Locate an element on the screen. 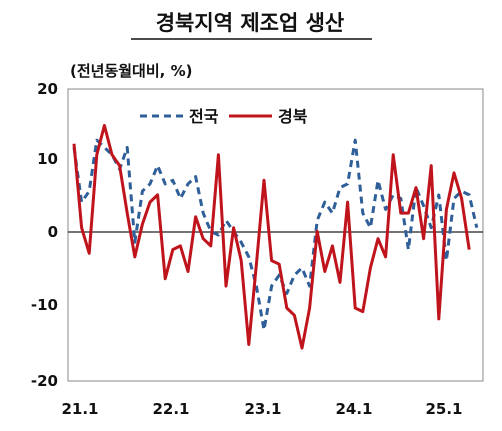  y-axis: 20 10 0 -10 -20 is located at coordinates (44, 235).